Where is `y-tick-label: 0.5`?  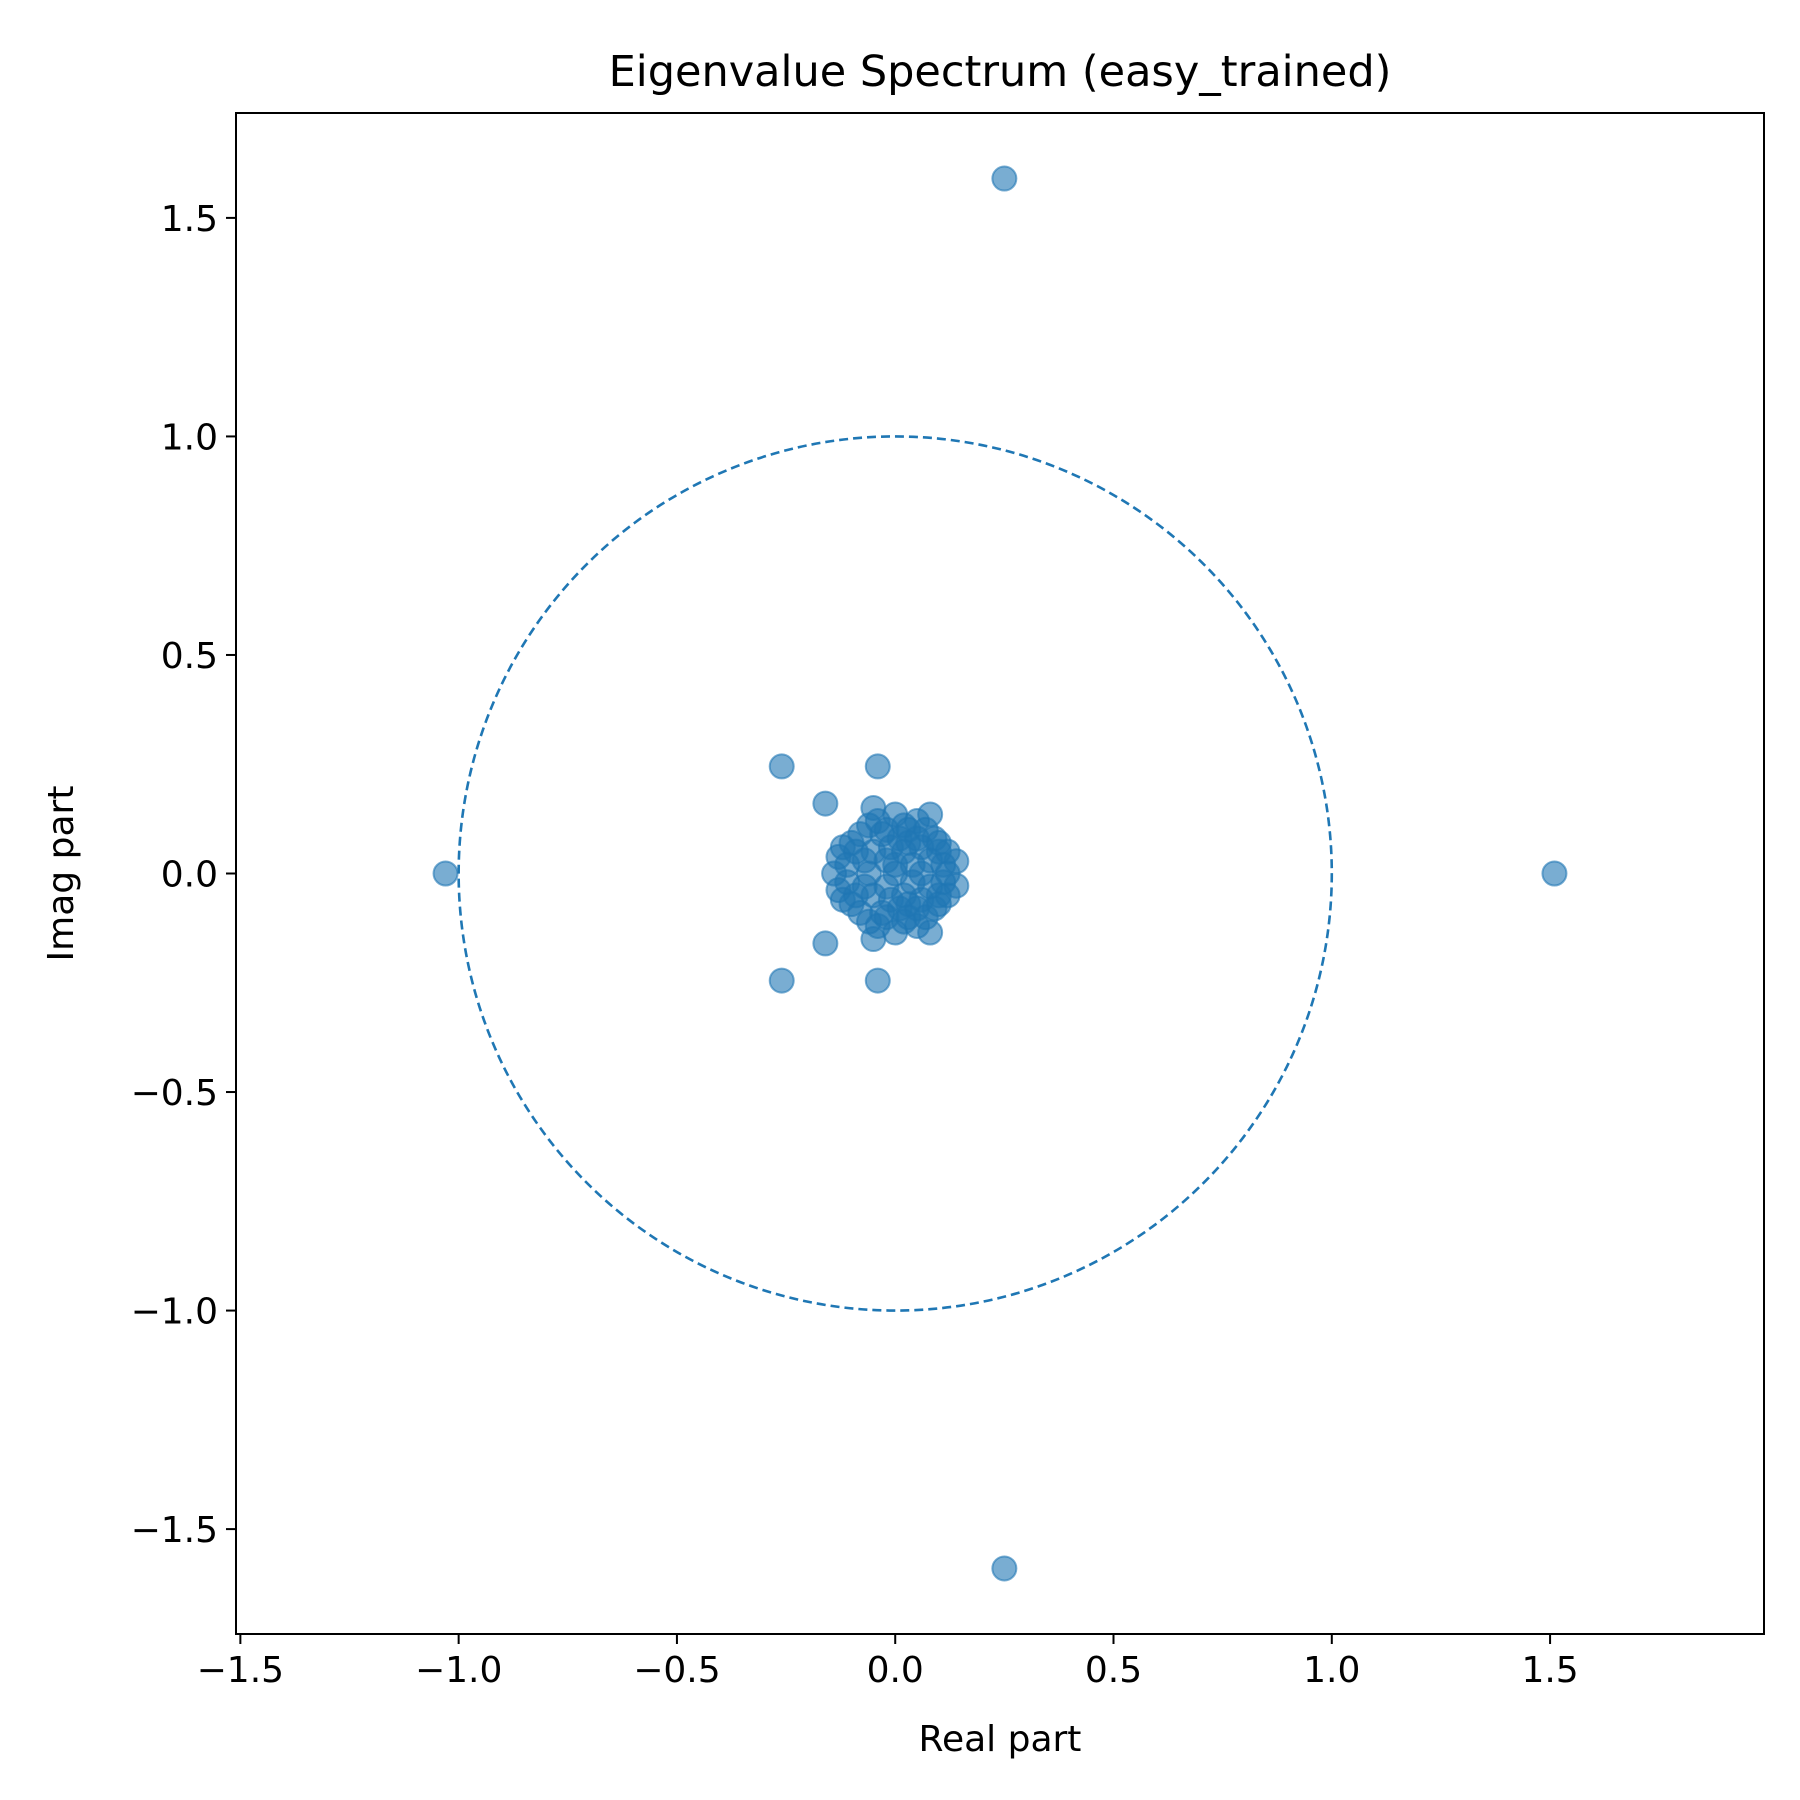 y-tick-label: 0.5 is located at coordinates (189, 656).